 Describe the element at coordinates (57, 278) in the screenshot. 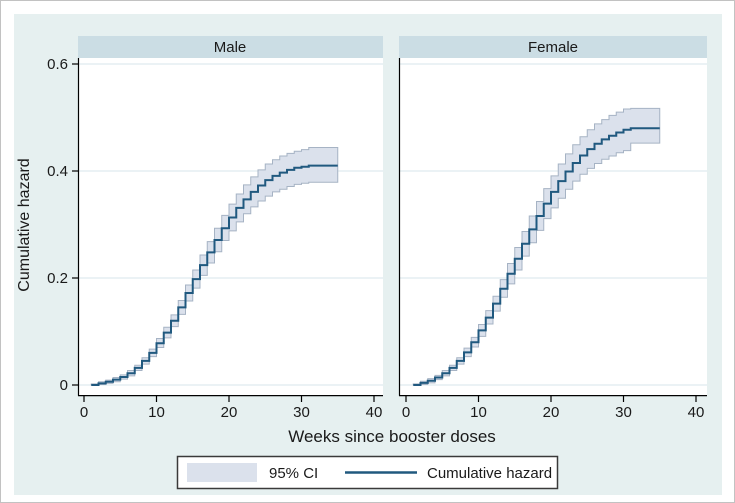

I see `y-tick-label: 0.2` at that location.